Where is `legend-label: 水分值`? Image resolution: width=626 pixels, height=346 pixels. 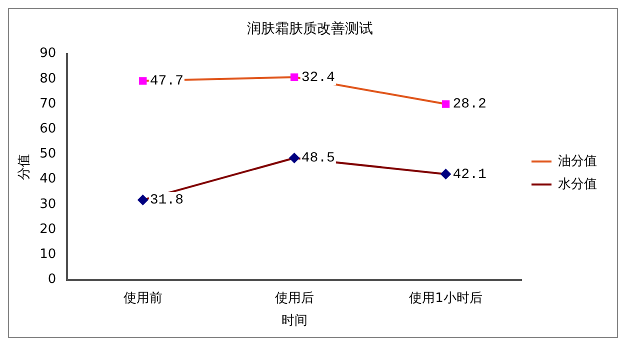 legend-label: 水分值 is located at coordinates (577, 184).